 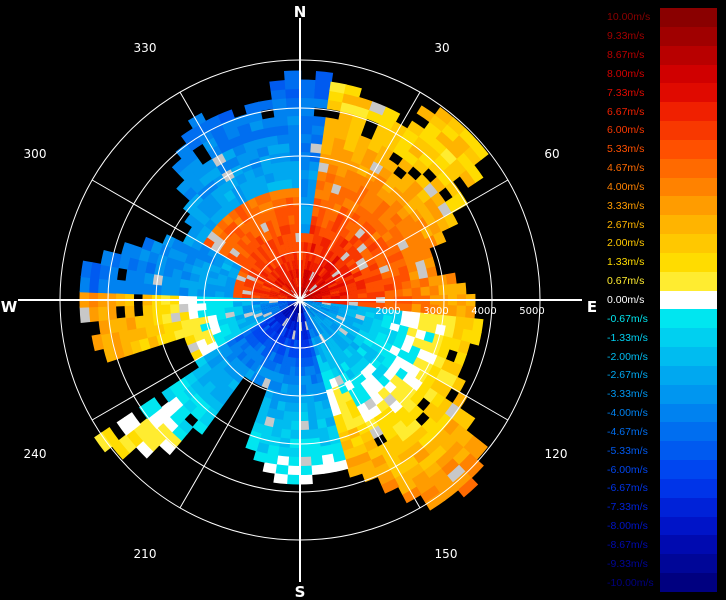 I want to click on legend-entry: 1.33m/s, so click(x=661, y=262).